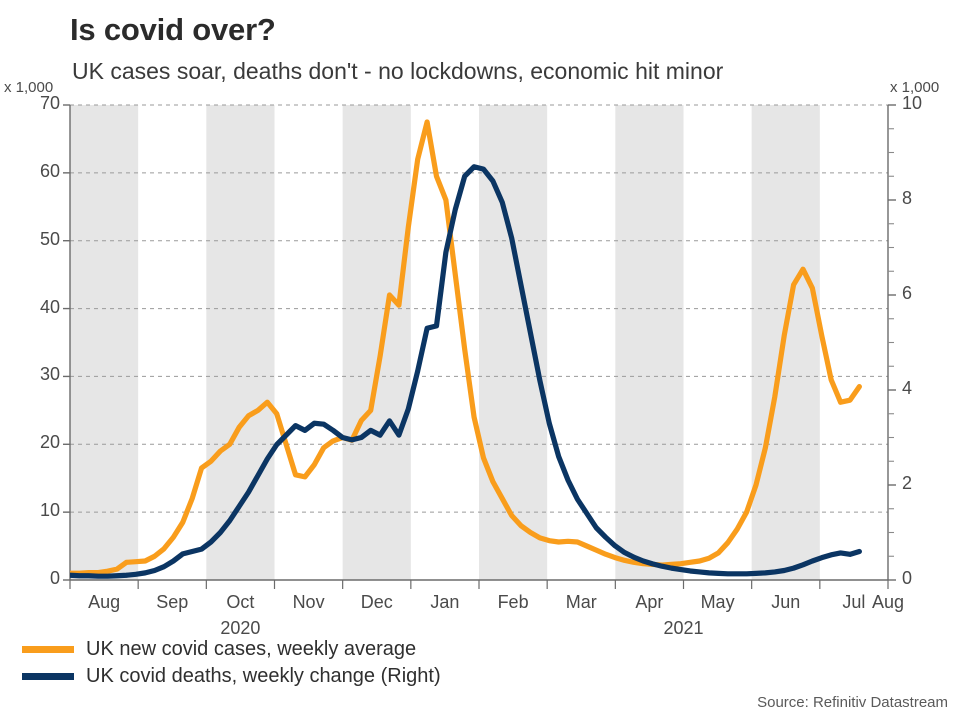 The height and width of the screenshot is (720, 960). I want to click on right-axis-unit: x 1,000, so click(915, 87).